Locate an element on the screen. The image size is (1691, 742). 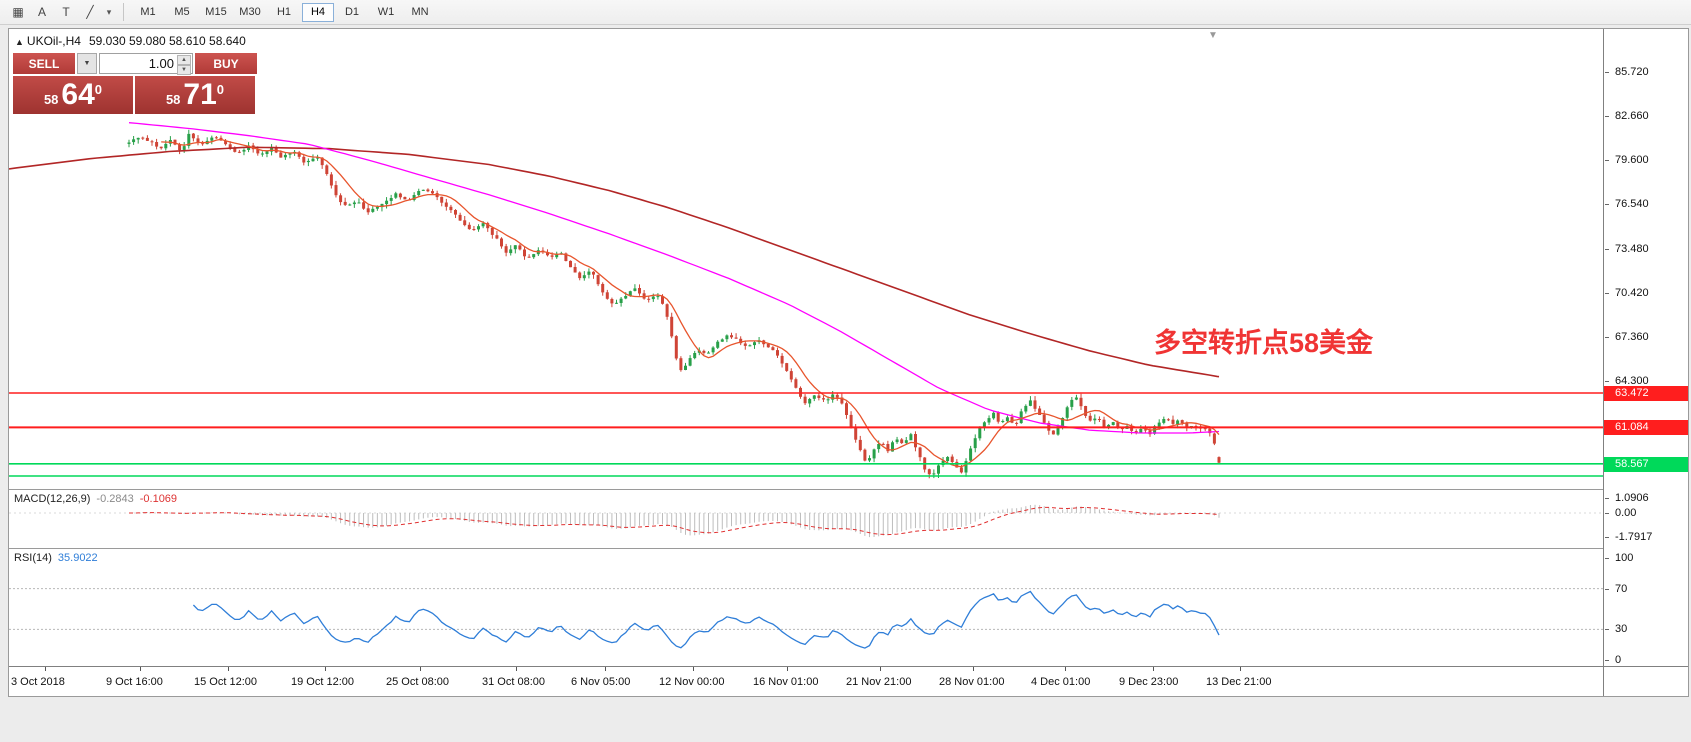
sell-price-box: 58 64 0 is located at coordinates (73, 95).